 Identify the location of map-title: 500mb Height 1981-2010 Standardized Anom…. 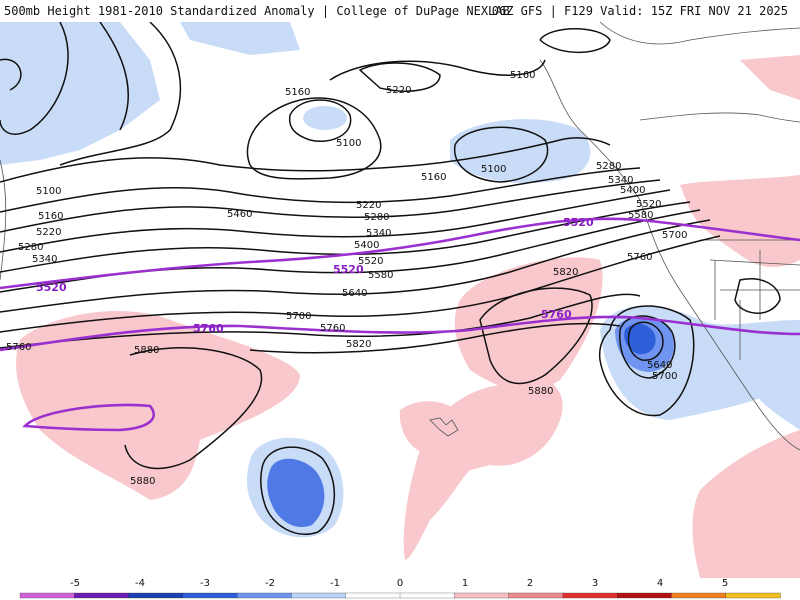
(257, 11).